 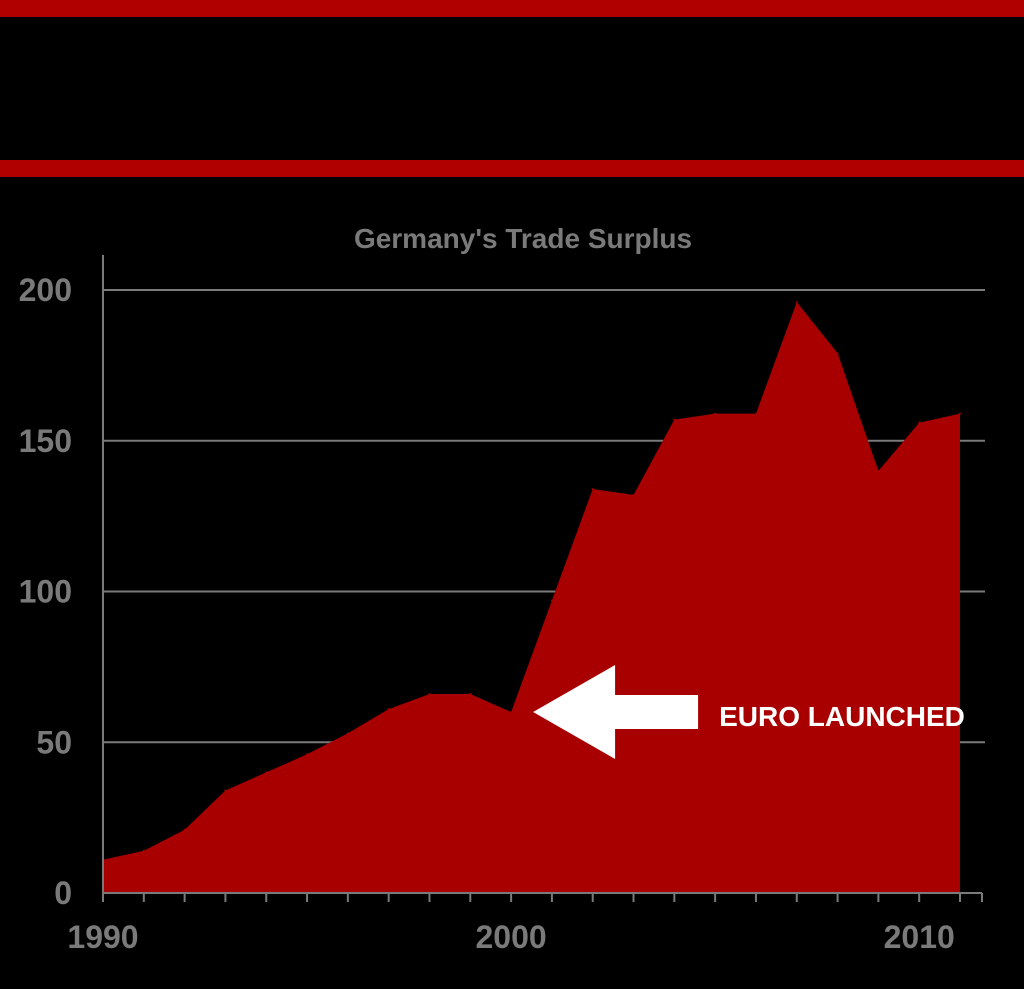 I want to click on data-point-1998, so click(x=429, y=694).